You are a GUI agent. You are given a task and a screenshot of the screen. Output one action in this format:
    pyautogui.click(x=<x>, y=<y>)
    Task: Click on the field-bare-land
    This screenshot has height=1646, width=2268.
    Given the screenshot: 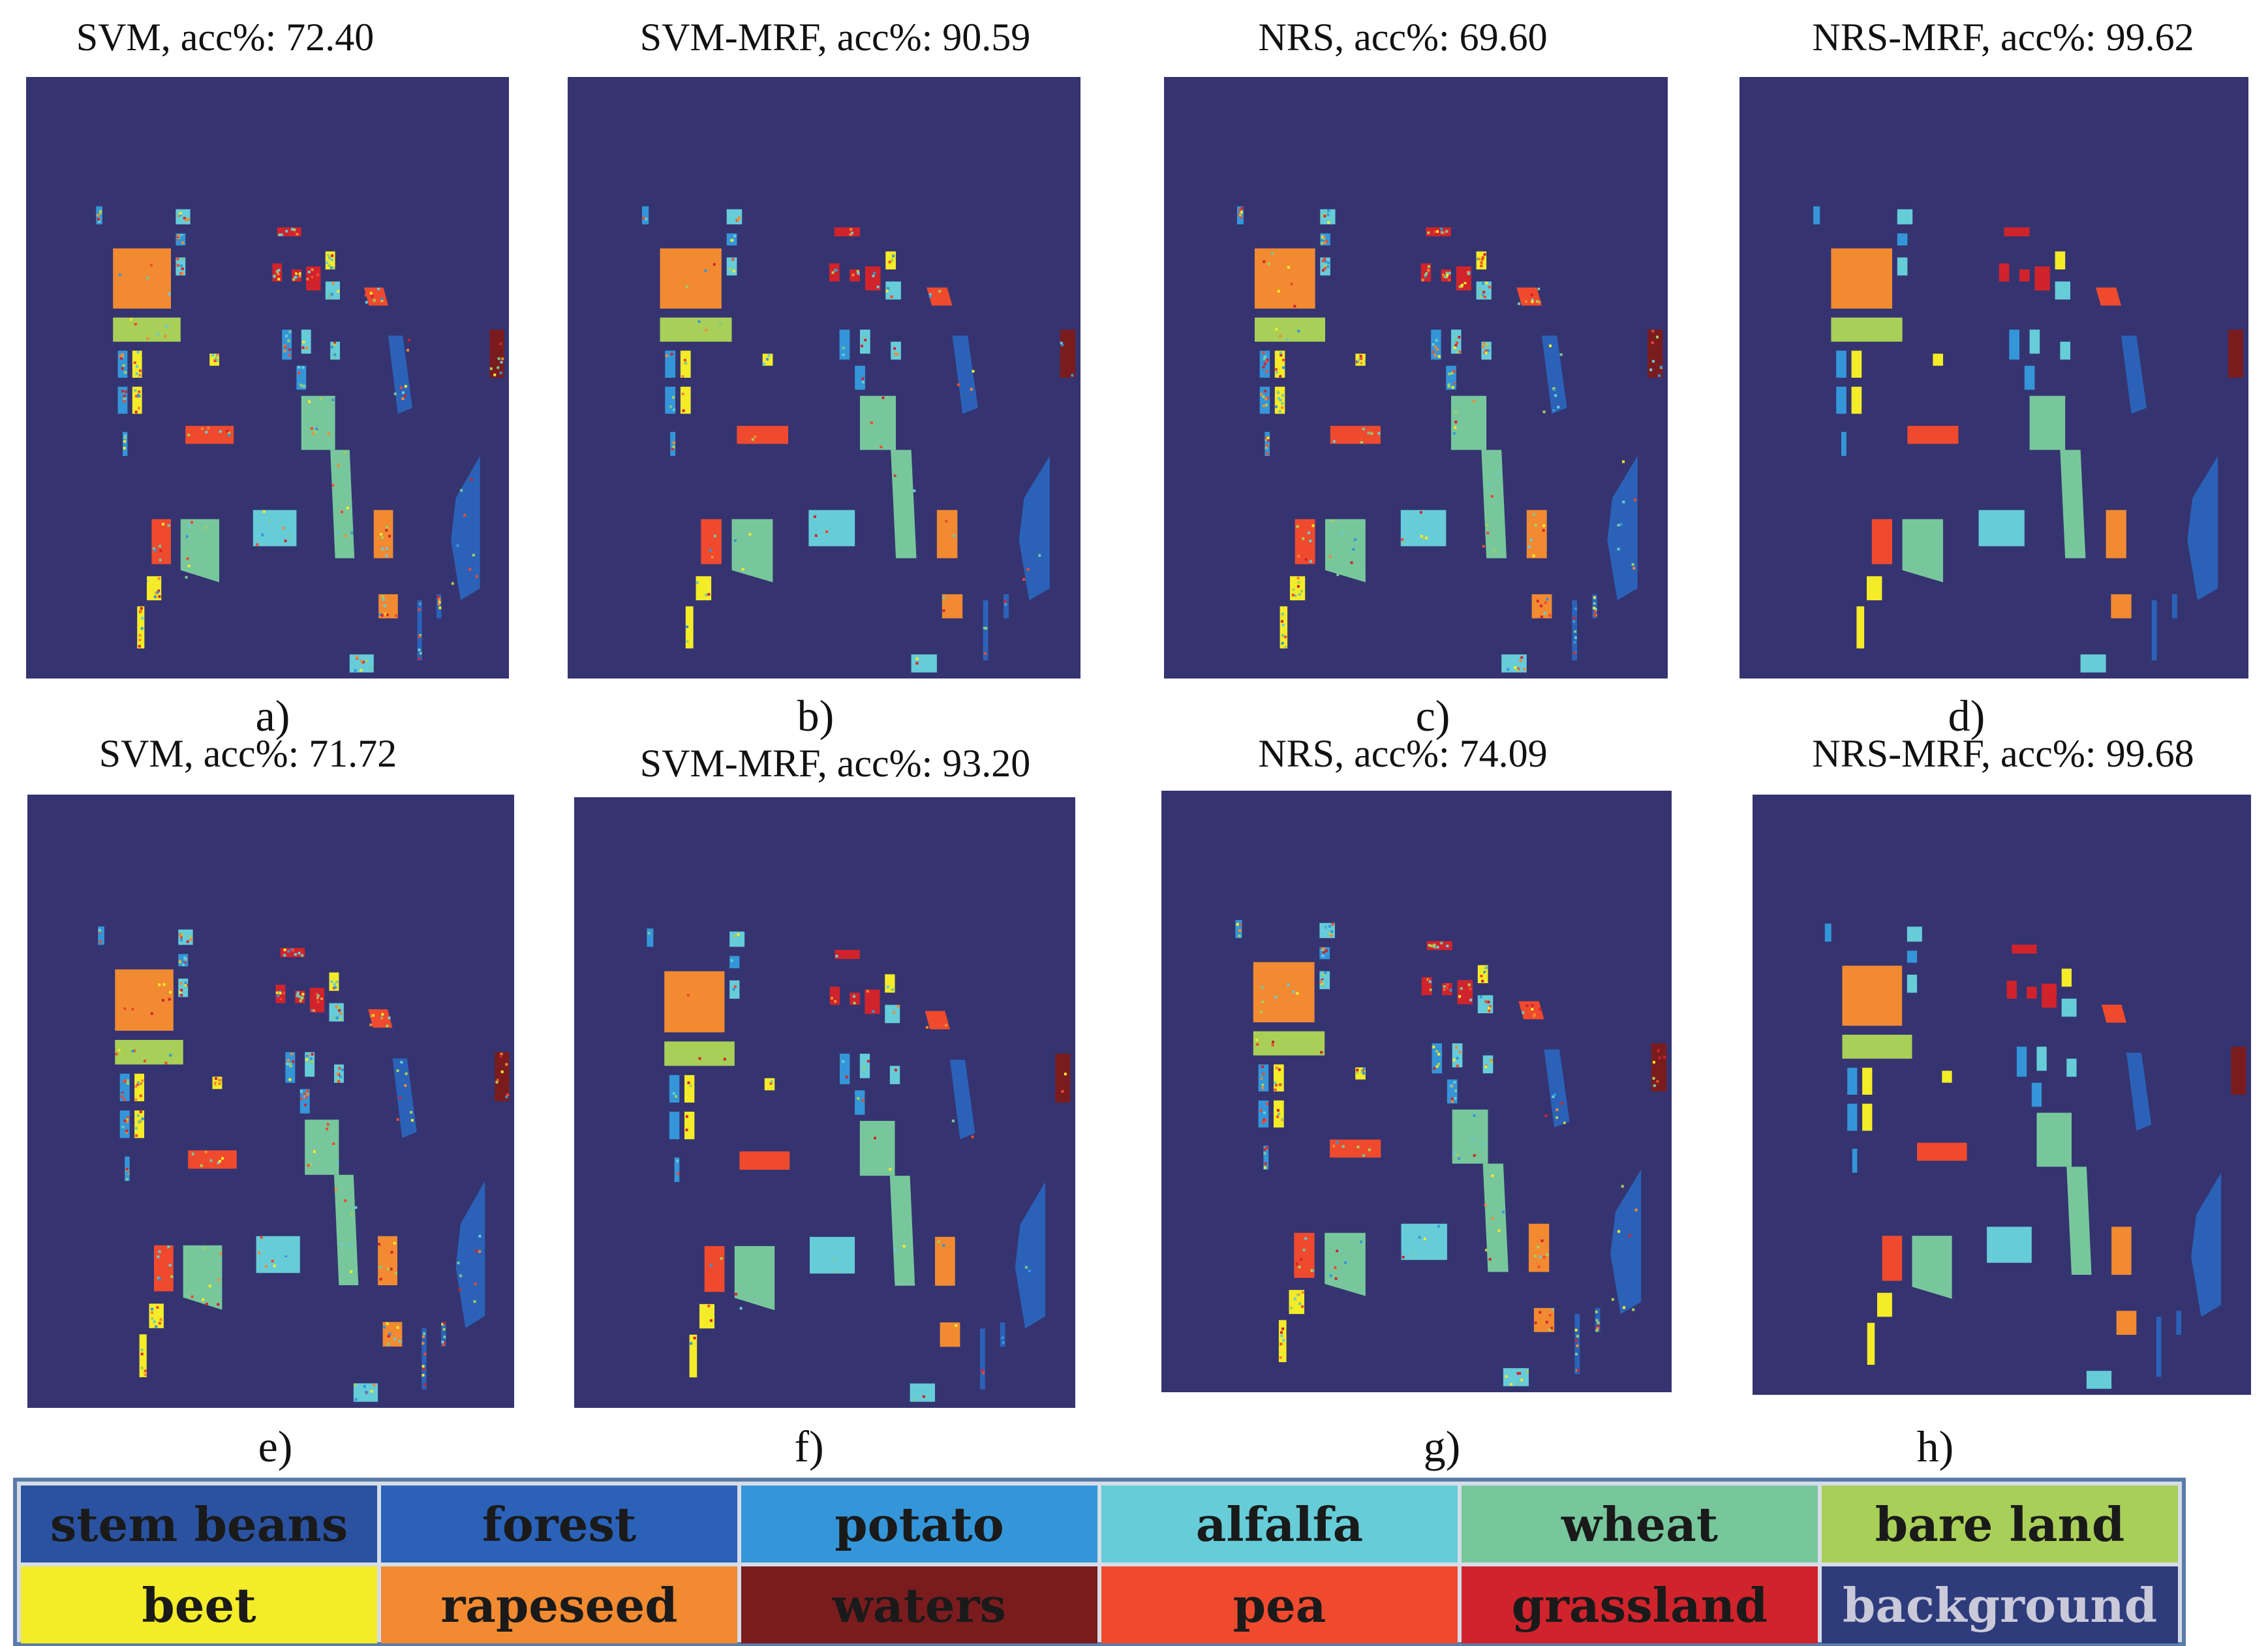 What is the action you would take?
    pyautogui.click(x=700, y=1054)
    